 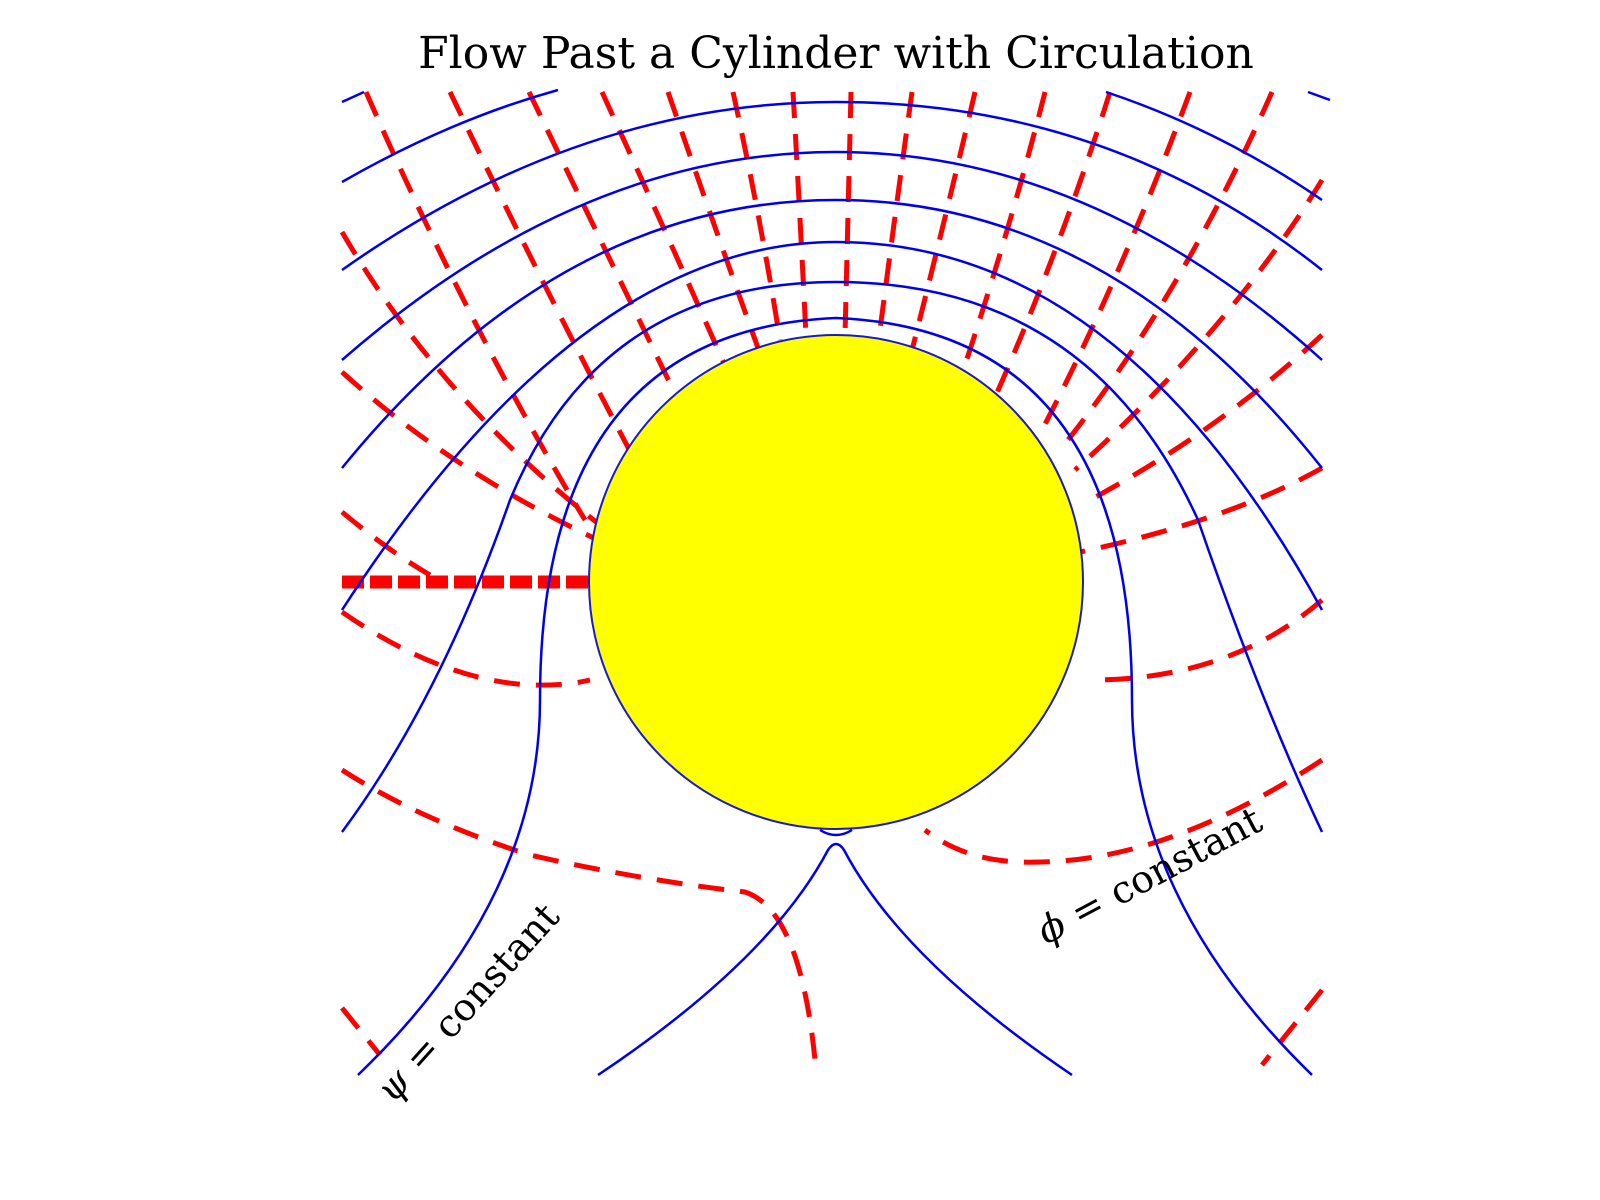 What do you see at coordinates (1160, 869) in the screenshot?
I see `phi-label: = constant` at bounding box center [1160, 869].